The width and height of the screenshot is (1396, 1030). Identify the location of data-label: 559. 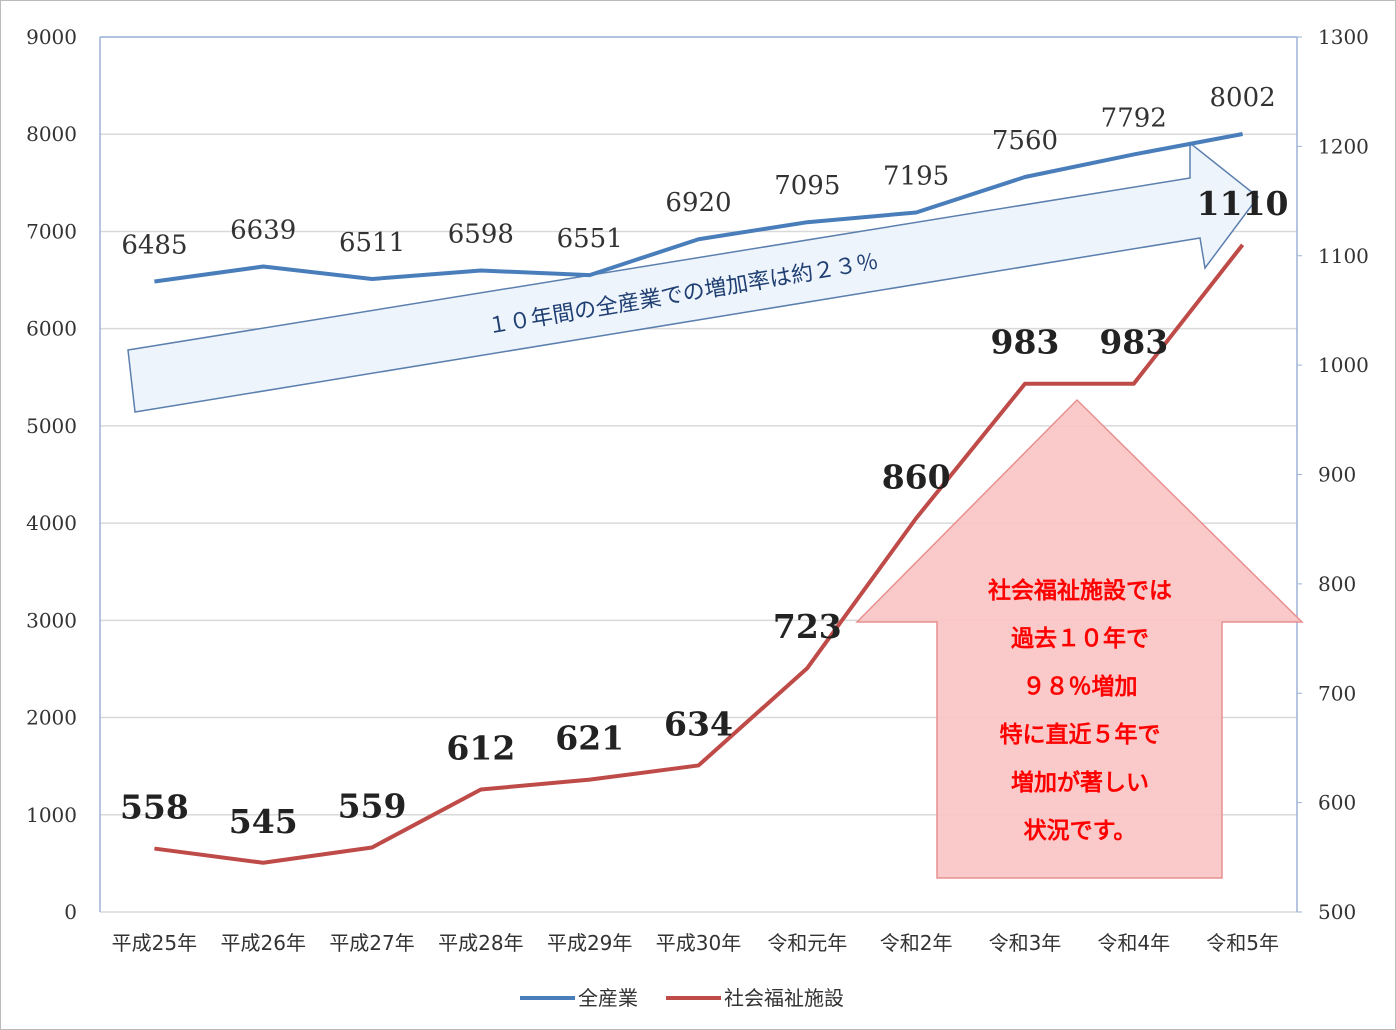
(372, 805).